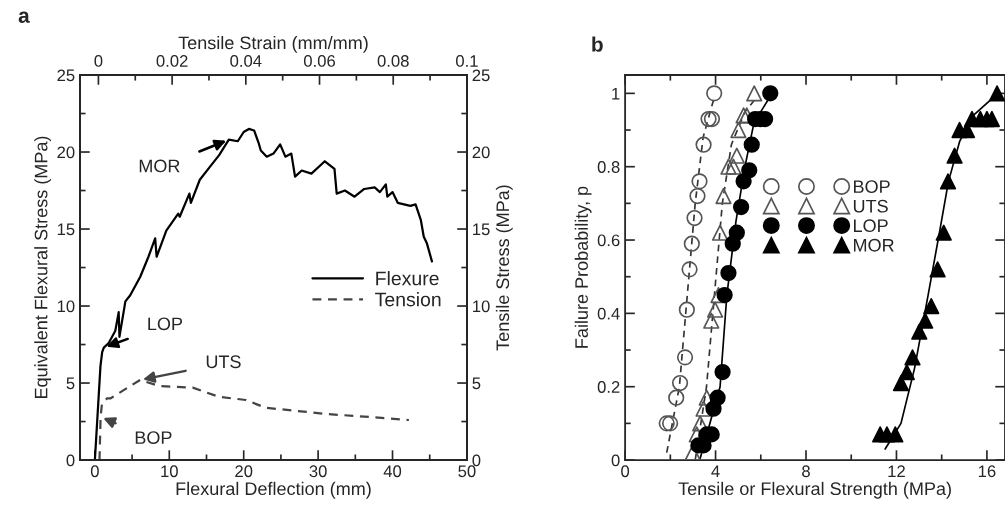 This screenshot has width=1005, height=521. What do you see at coordinates (318, 471) in the screenshot?
I see `x-tick-label: 30` at bounding box center [318, 471].